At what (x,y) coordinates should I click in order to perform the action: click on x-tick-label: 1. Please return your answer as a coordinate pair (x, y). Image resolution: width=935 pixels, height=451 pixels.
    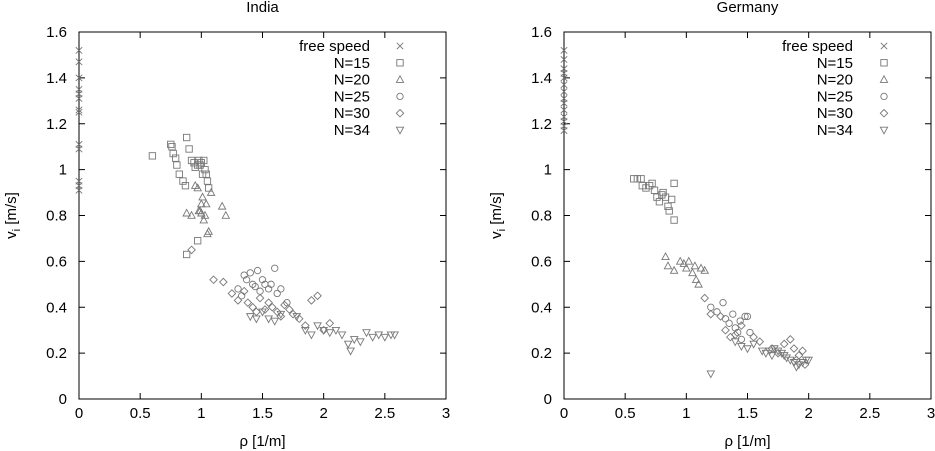
    Looking at the image, I should click on (686, 413).